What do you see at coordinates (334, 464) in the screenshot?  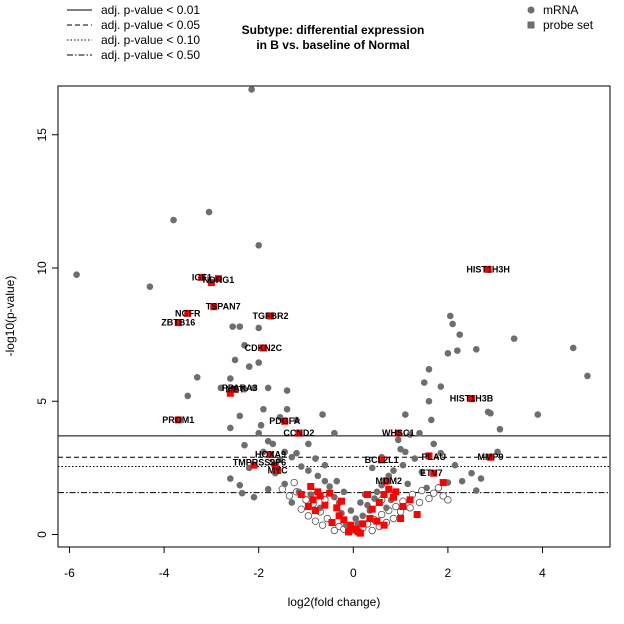 I see `threshold-lines` at bounding box center [334, 464].